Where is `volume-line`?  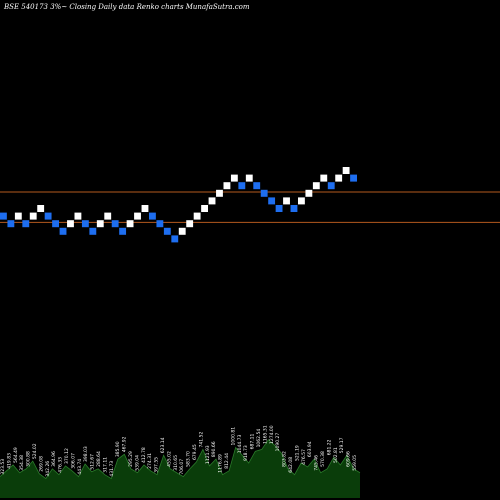
volume-line is located at coordinates (180, 459).